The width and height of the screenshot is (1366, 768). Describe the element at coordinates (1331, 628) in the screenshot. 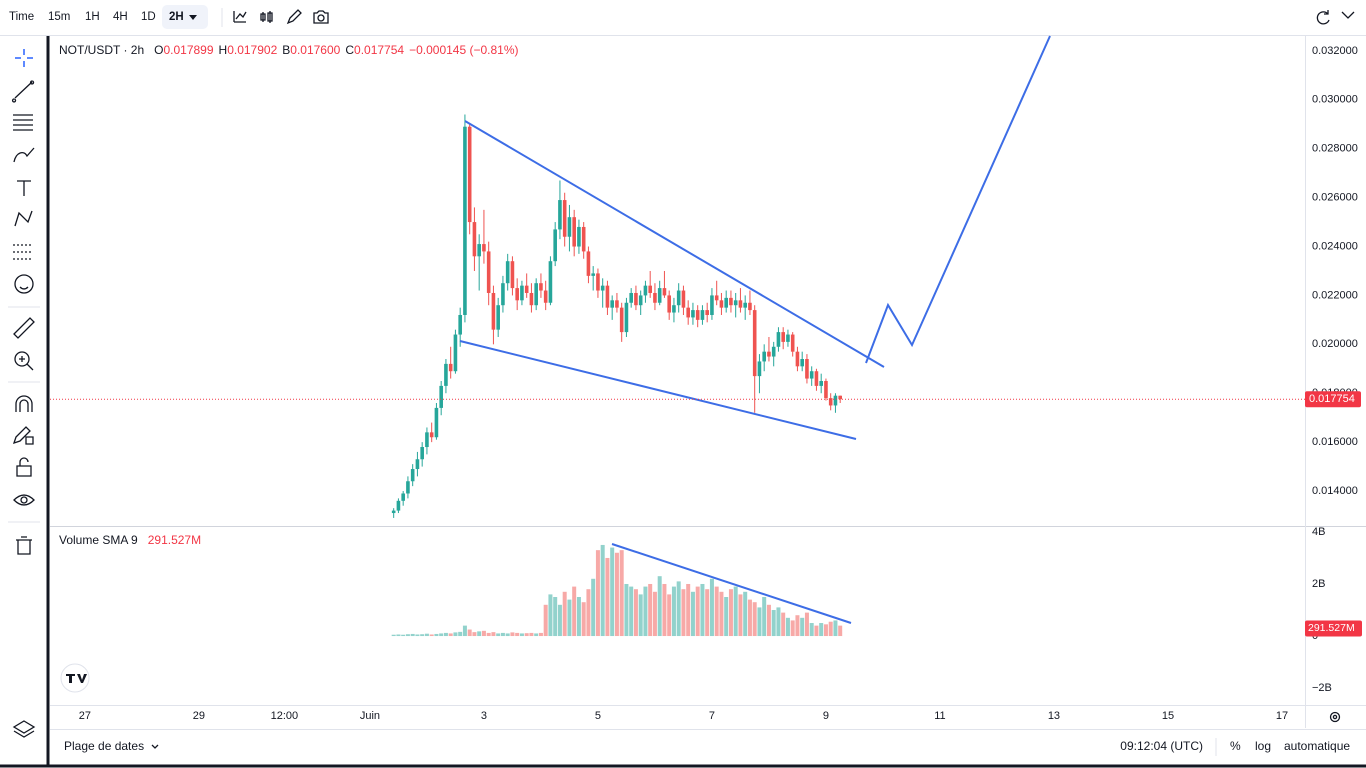

I see `volume-sma-label: 291.527M` at that location.